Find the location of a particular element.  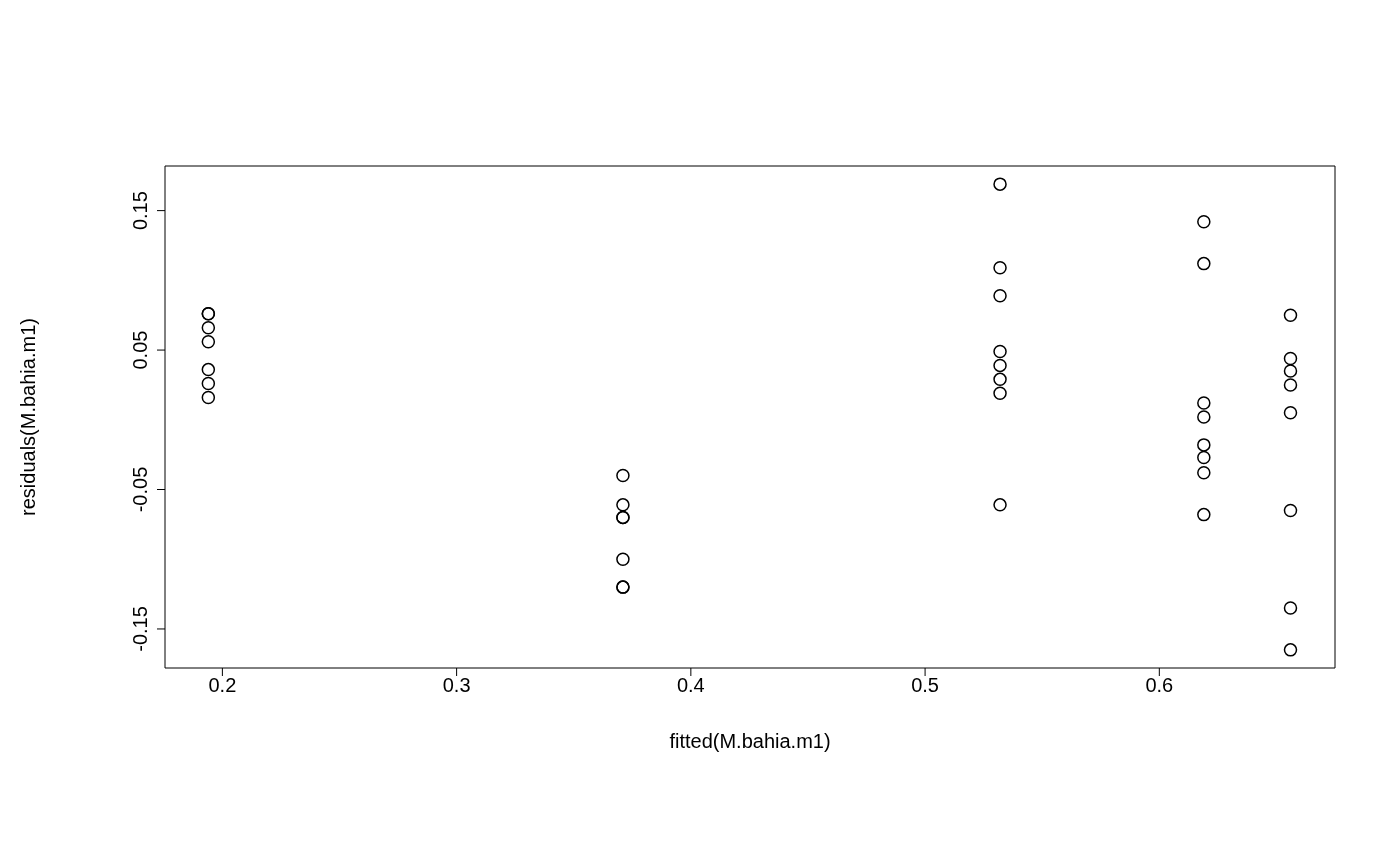

x-axis-title: fitted(M.bahia.m1) is located at coordinates (750, 741).